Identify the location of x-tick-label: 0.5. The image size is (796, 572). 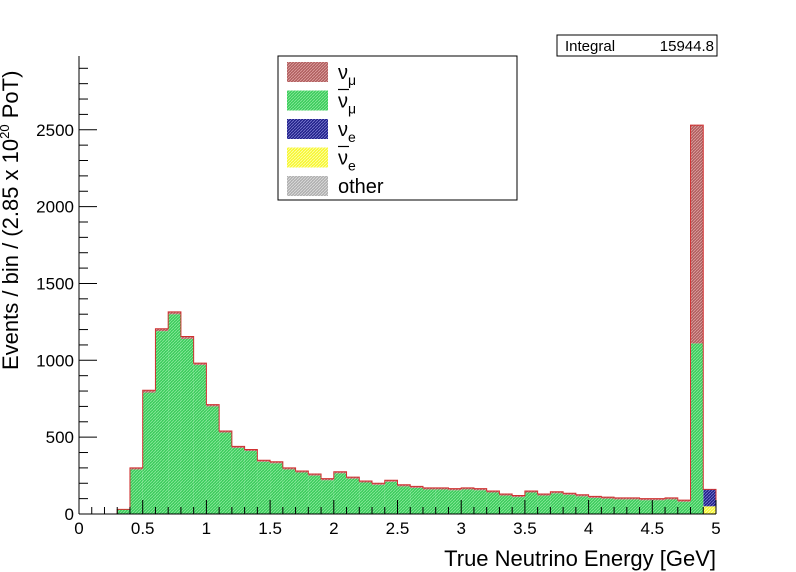
(143, 528).